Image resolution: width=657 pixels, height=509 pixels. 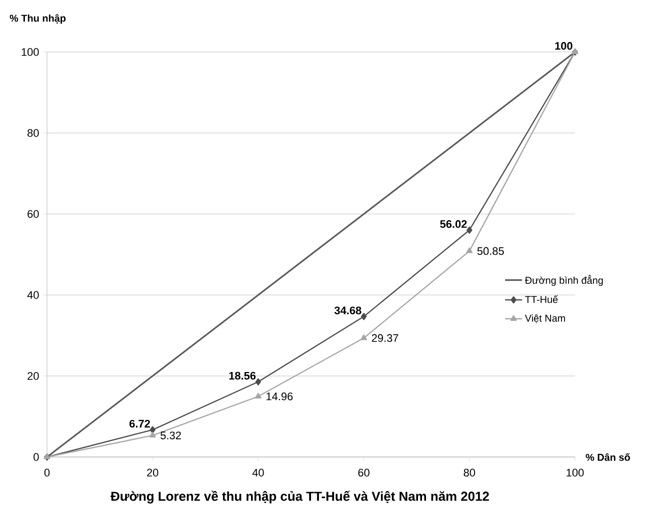 I want to click on y-tick-label: 0, so click(x=36, y=457).